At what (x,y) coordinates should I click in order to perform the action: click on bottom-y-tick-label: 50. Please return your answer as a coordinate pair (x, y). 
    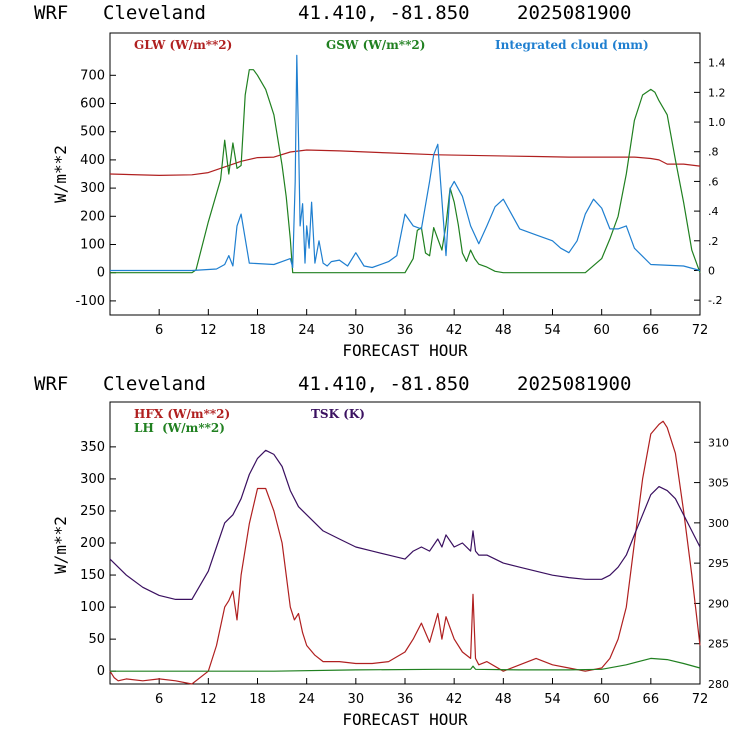
    Looking at the image, I should click on (96, 639).